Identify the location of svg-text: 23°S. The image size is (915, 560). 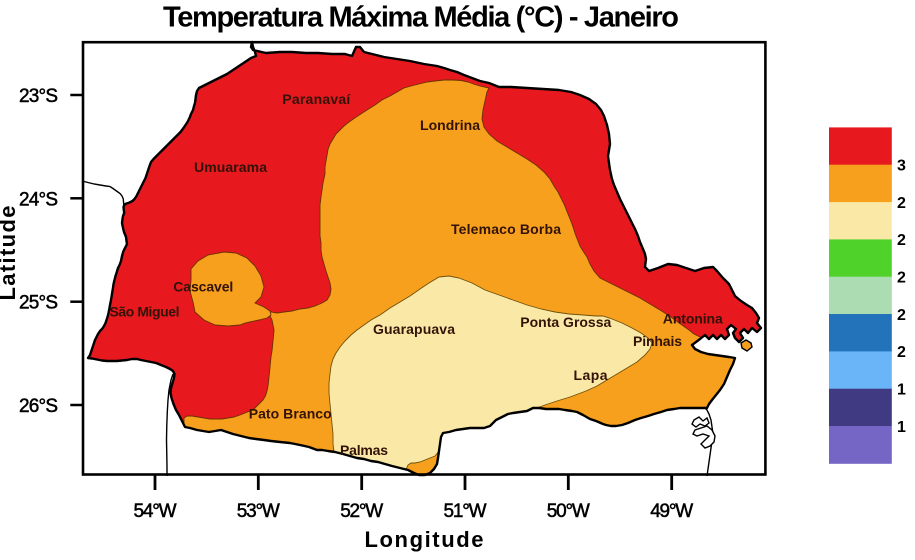
(38, 96).